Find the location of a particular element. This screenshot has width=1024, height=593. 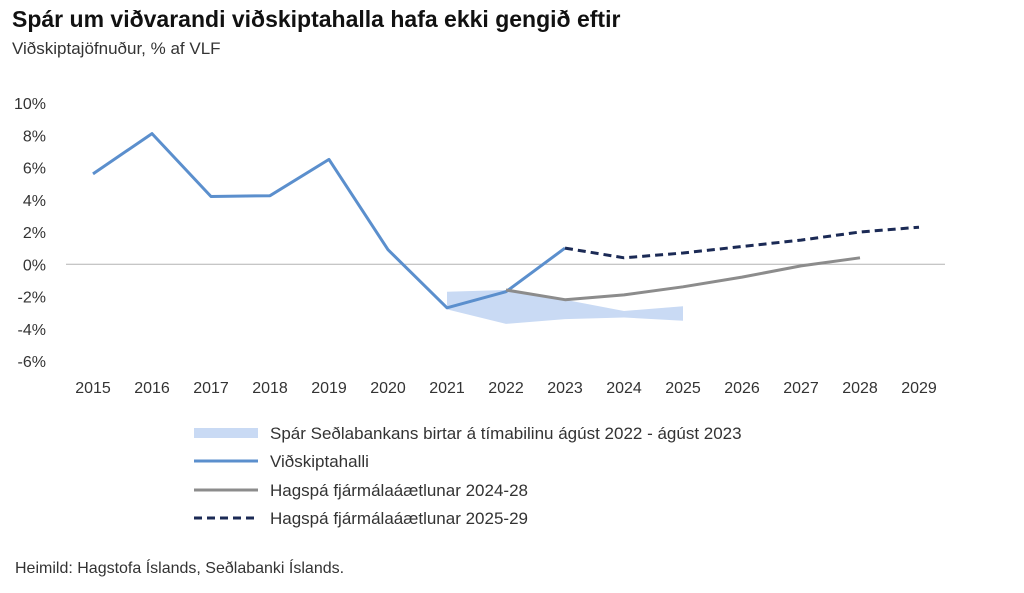

legend-label-hagspa-fjarmalaa-tlunar-2025-29: Hagspá fjármálaáætlunar 2025-29 is located at coordinates (399, 518).